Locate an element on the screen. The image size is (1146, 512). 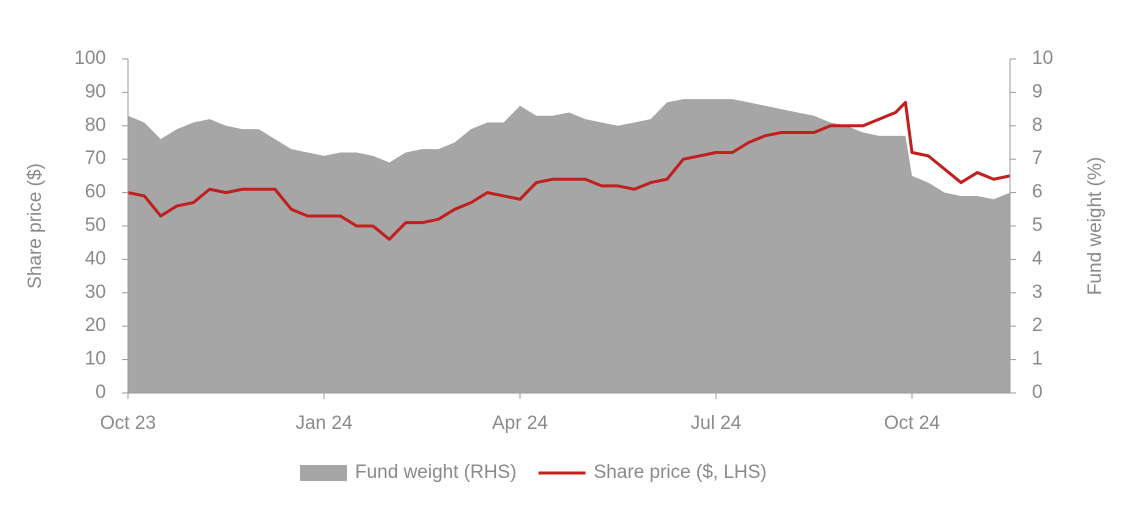
y-tick-label: 60 is located at coordinates (95, 192).